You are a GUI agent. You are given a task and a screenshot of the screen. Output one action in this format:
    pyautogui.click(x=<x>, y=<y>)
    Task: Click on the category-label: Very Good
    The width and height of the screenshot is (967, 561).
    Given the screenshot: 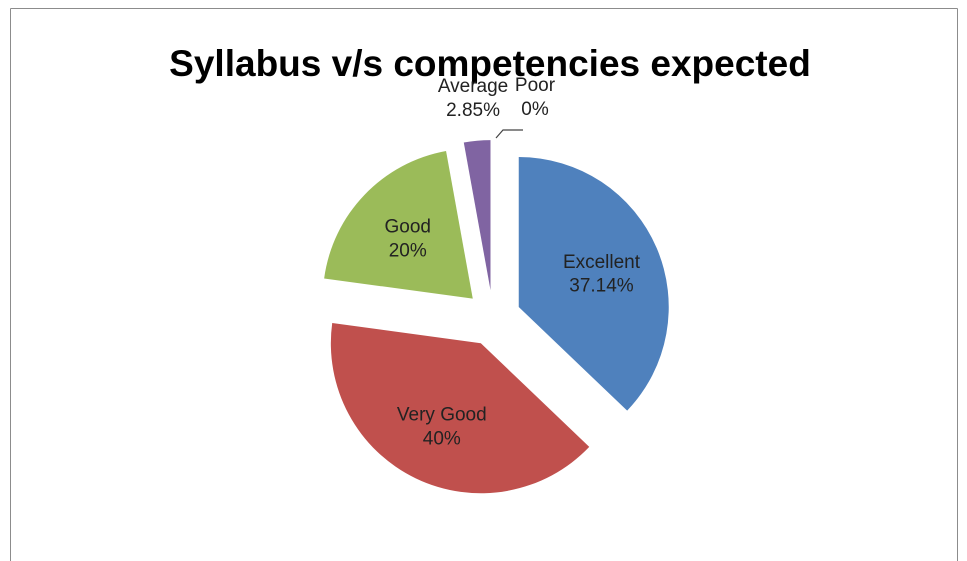 What is the action you would take?
    pyautogui.click(x=442, y=415)
    